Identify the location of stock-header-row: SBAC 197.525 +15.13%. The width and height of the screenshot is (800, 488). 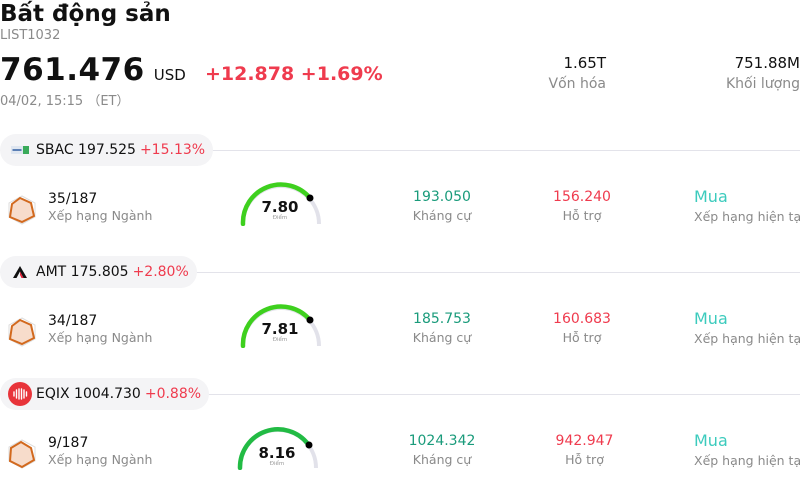
(400, 150).